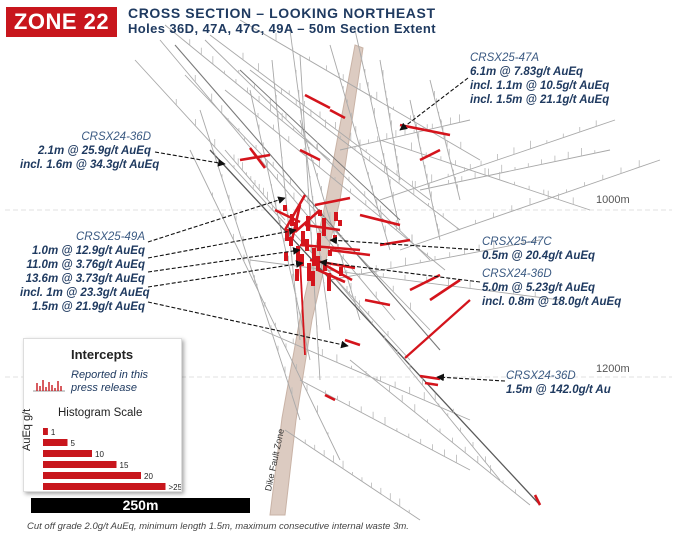 Image resolution: width=677 pixels, height=541 pixels. What do you see at coordinates (316, 280) in the screenshot?
I see `dike-fault-zone` at bounding box center [316, 280].